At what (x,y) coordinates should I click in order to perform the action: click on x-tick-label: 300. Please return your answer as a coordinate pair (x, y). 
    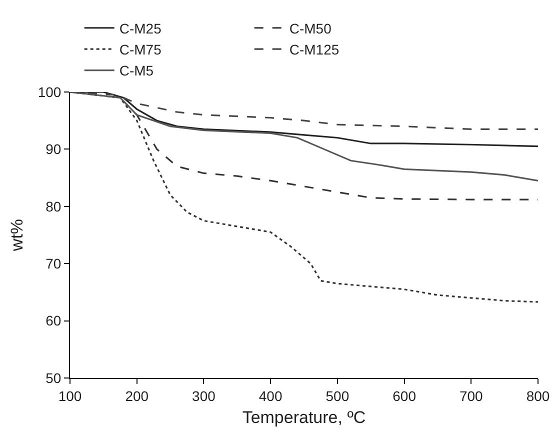
    Looking at the image, I should click on (204, 396).